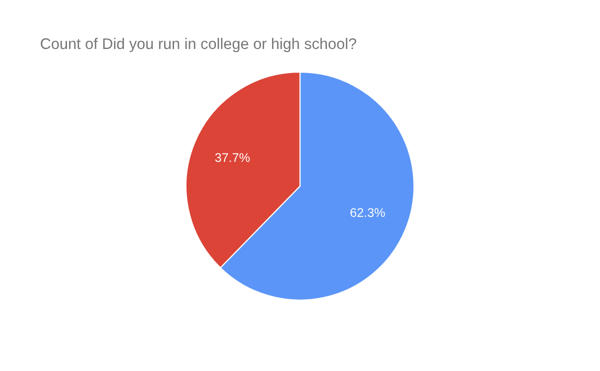  What do you see at coordinates (367, 212) in the screenshot?
I see `data-label: 62.3%` at bounding box center [367, 212].